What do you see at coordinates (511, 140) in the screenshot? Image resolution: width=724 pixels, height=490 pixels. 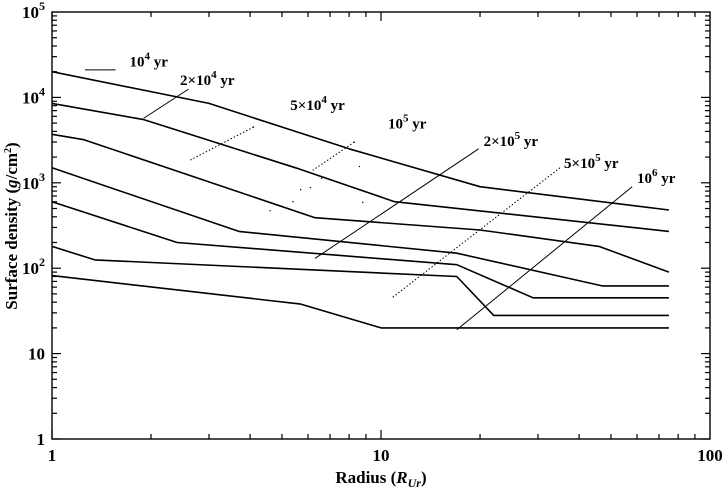 I see `annotation-label-5: 2×105 yr` at bounding box center [511, 140].